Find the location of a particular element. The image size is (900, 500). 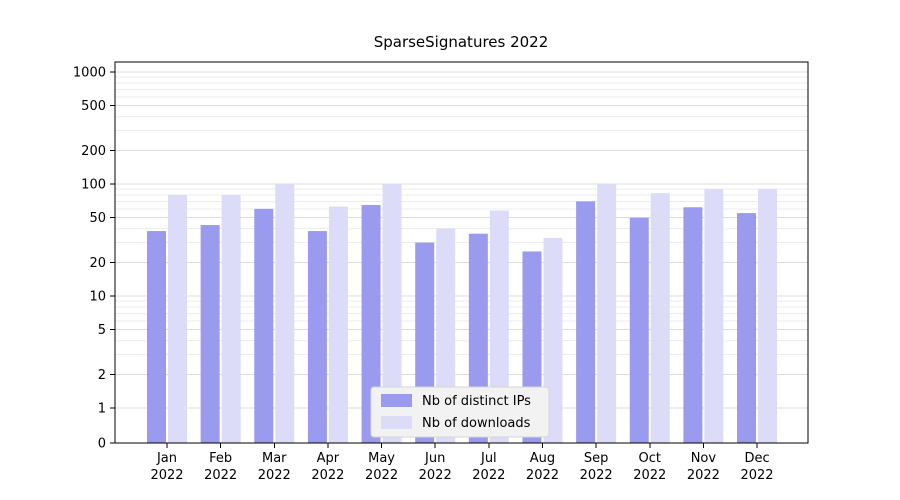

bar-dec-downloads is located at coordinates (768, 316).